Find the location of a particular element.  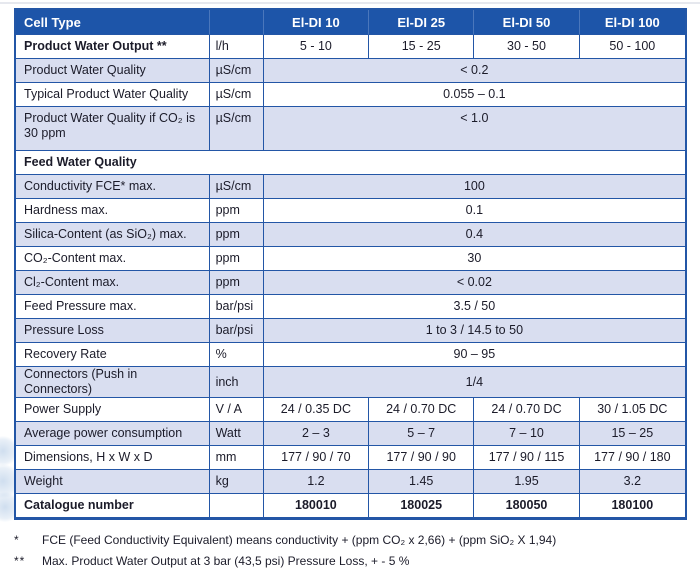

row-label: Recovery Rate is located at coordinates (113, 355).